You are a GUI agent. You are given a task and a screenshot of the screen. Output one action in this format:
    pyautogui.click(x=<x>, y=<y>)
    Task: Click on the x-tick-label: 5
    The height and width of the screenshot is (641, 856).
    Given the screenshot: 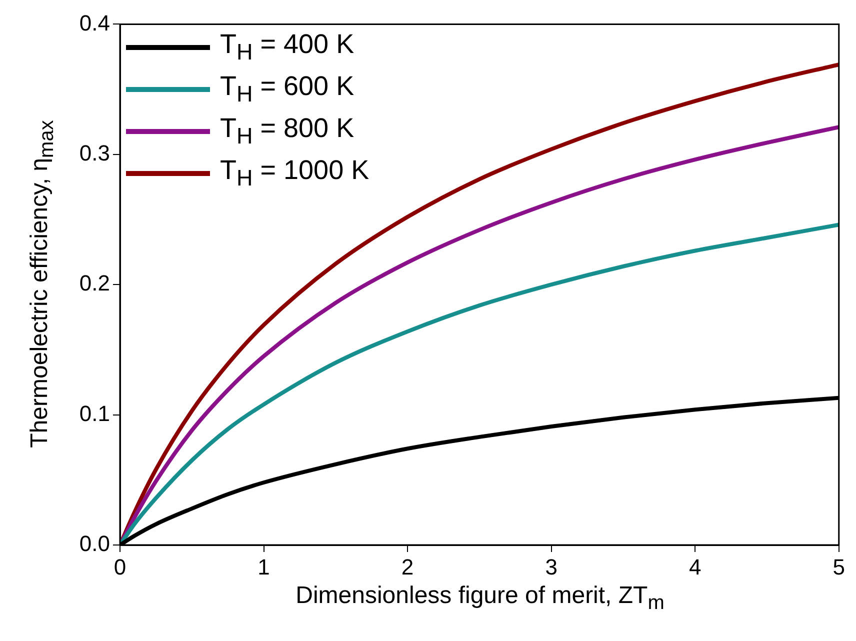 What is the action you would take?
    pyautogui.click(x=839, y=567)
    